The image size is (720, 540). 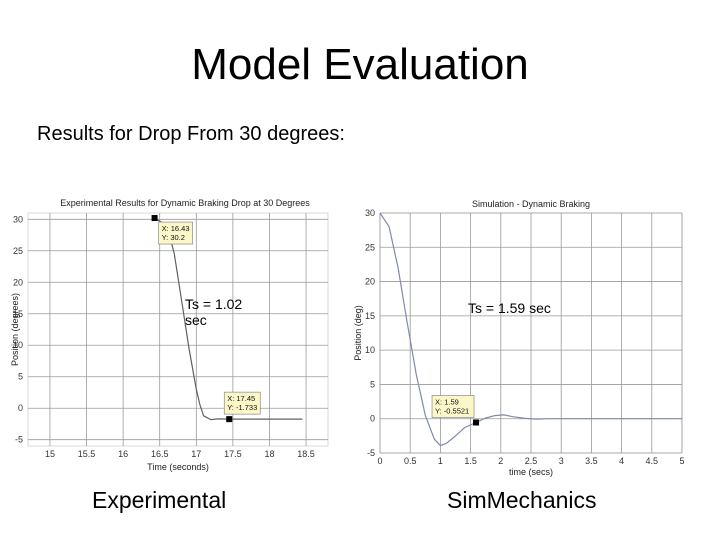 What do you see at coordinates (196, 454) in the screenshot?
I see `x-tick-label: 17` at bounding box center [196, 454].